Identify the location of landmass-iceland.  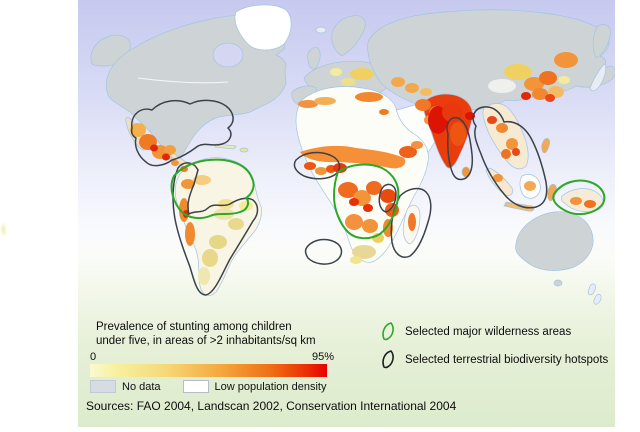
(321, 30).